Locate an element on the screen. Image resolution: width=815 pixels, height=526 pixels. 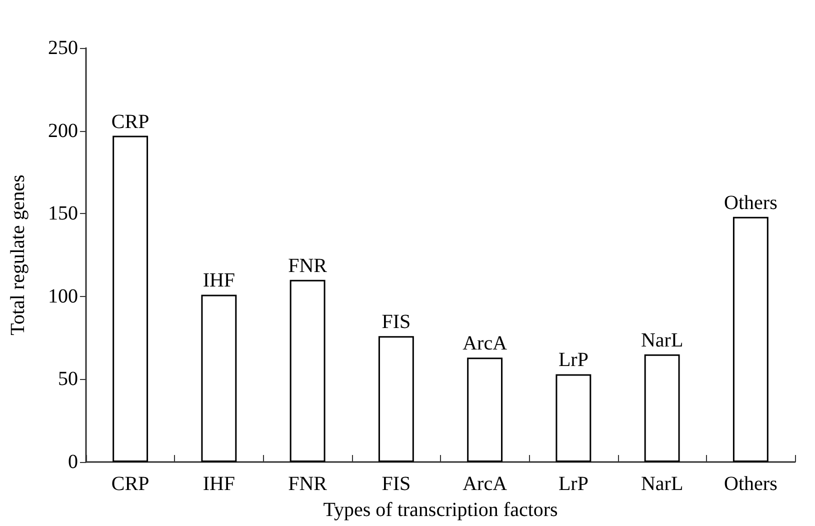
x-tick-label: ArcA is located at coordinates (485, 484).